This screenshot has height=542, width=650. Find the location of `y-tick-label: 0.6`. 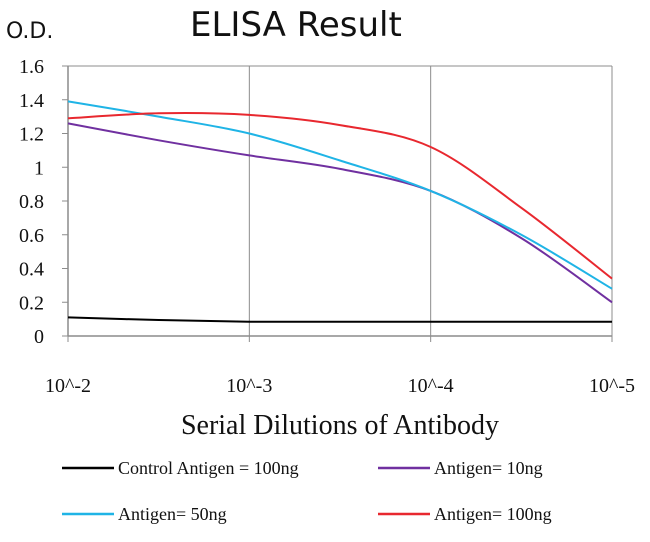

y-tick-label: 0.6 is located at coordinates (31, 236).